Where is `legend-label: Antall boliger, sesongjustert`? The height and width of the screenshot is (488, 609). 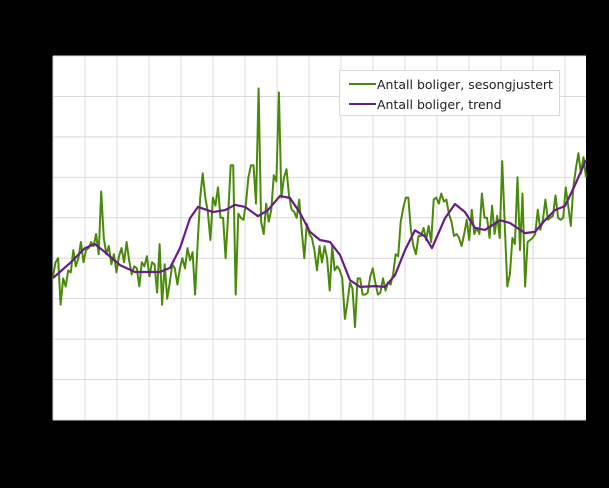 legend-label: Antall boliger, sesongjustert is located at coordinates (465, 84).